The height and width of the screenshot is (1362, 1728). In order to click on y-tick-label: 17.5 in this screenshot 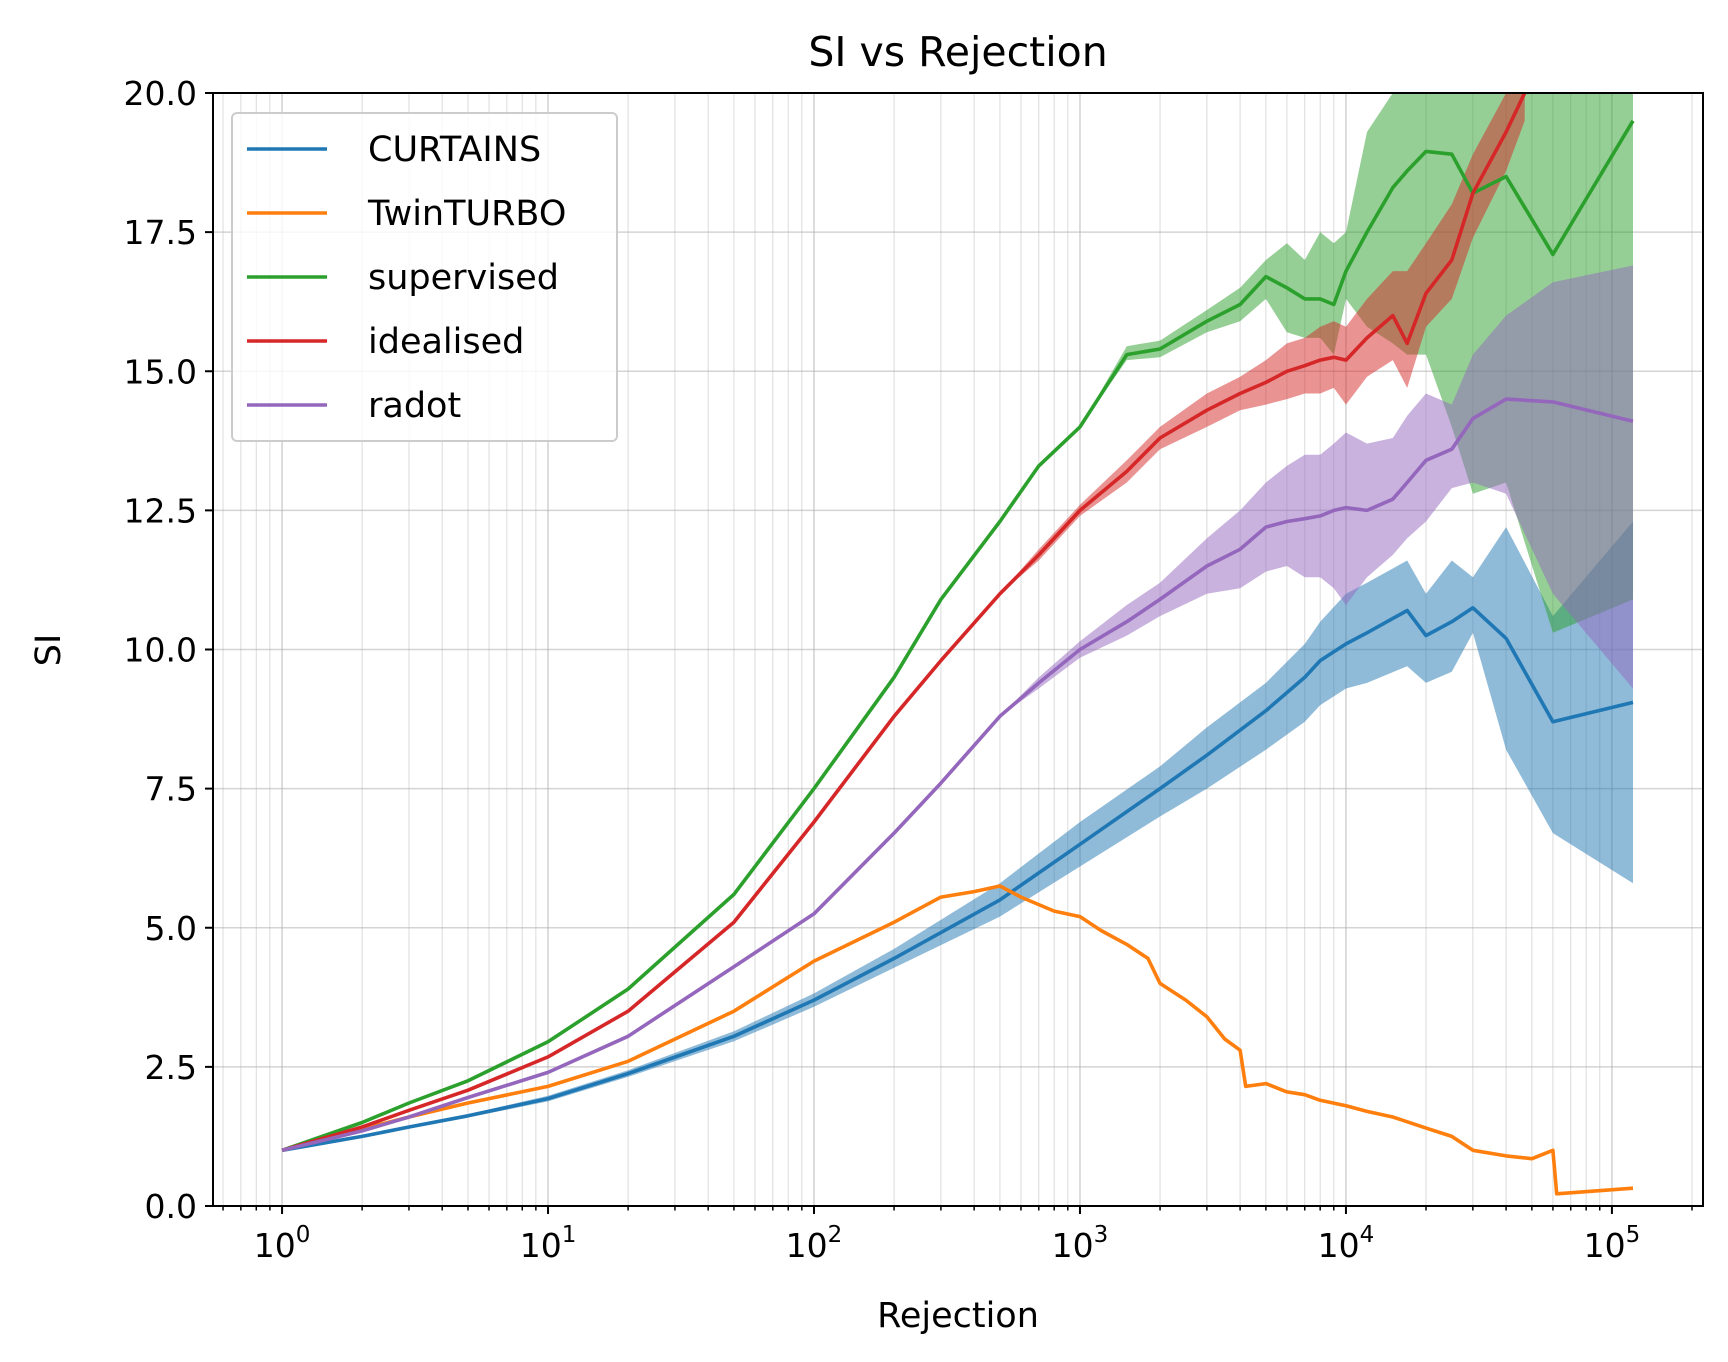, I will do `click(160, 232)`.